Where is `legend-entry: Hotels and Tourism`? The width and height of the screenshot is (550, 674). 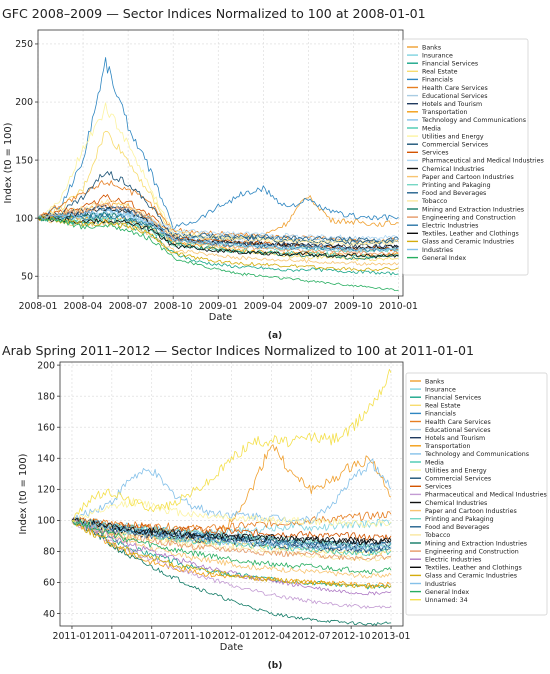
legend-entry: Hotels and Tourism is located at coordinates (455, 438).